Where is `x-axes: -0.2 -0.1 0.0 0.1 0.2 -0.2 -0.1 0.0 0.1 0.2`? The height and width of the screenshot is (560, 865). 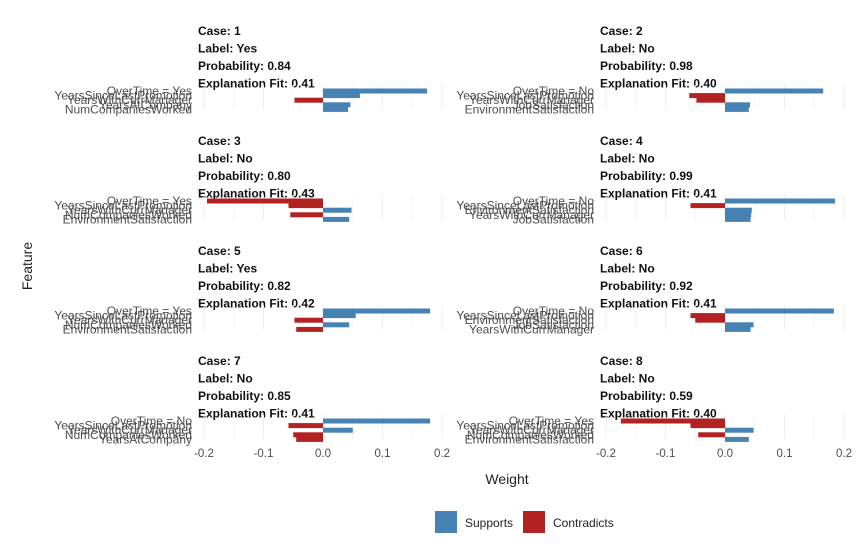
x-axes: -0.2 -0.1 0.0 0.1 0.2 -0.2 -0.1 0.0 0.1 0.2 is located at coordinates (523, 454).